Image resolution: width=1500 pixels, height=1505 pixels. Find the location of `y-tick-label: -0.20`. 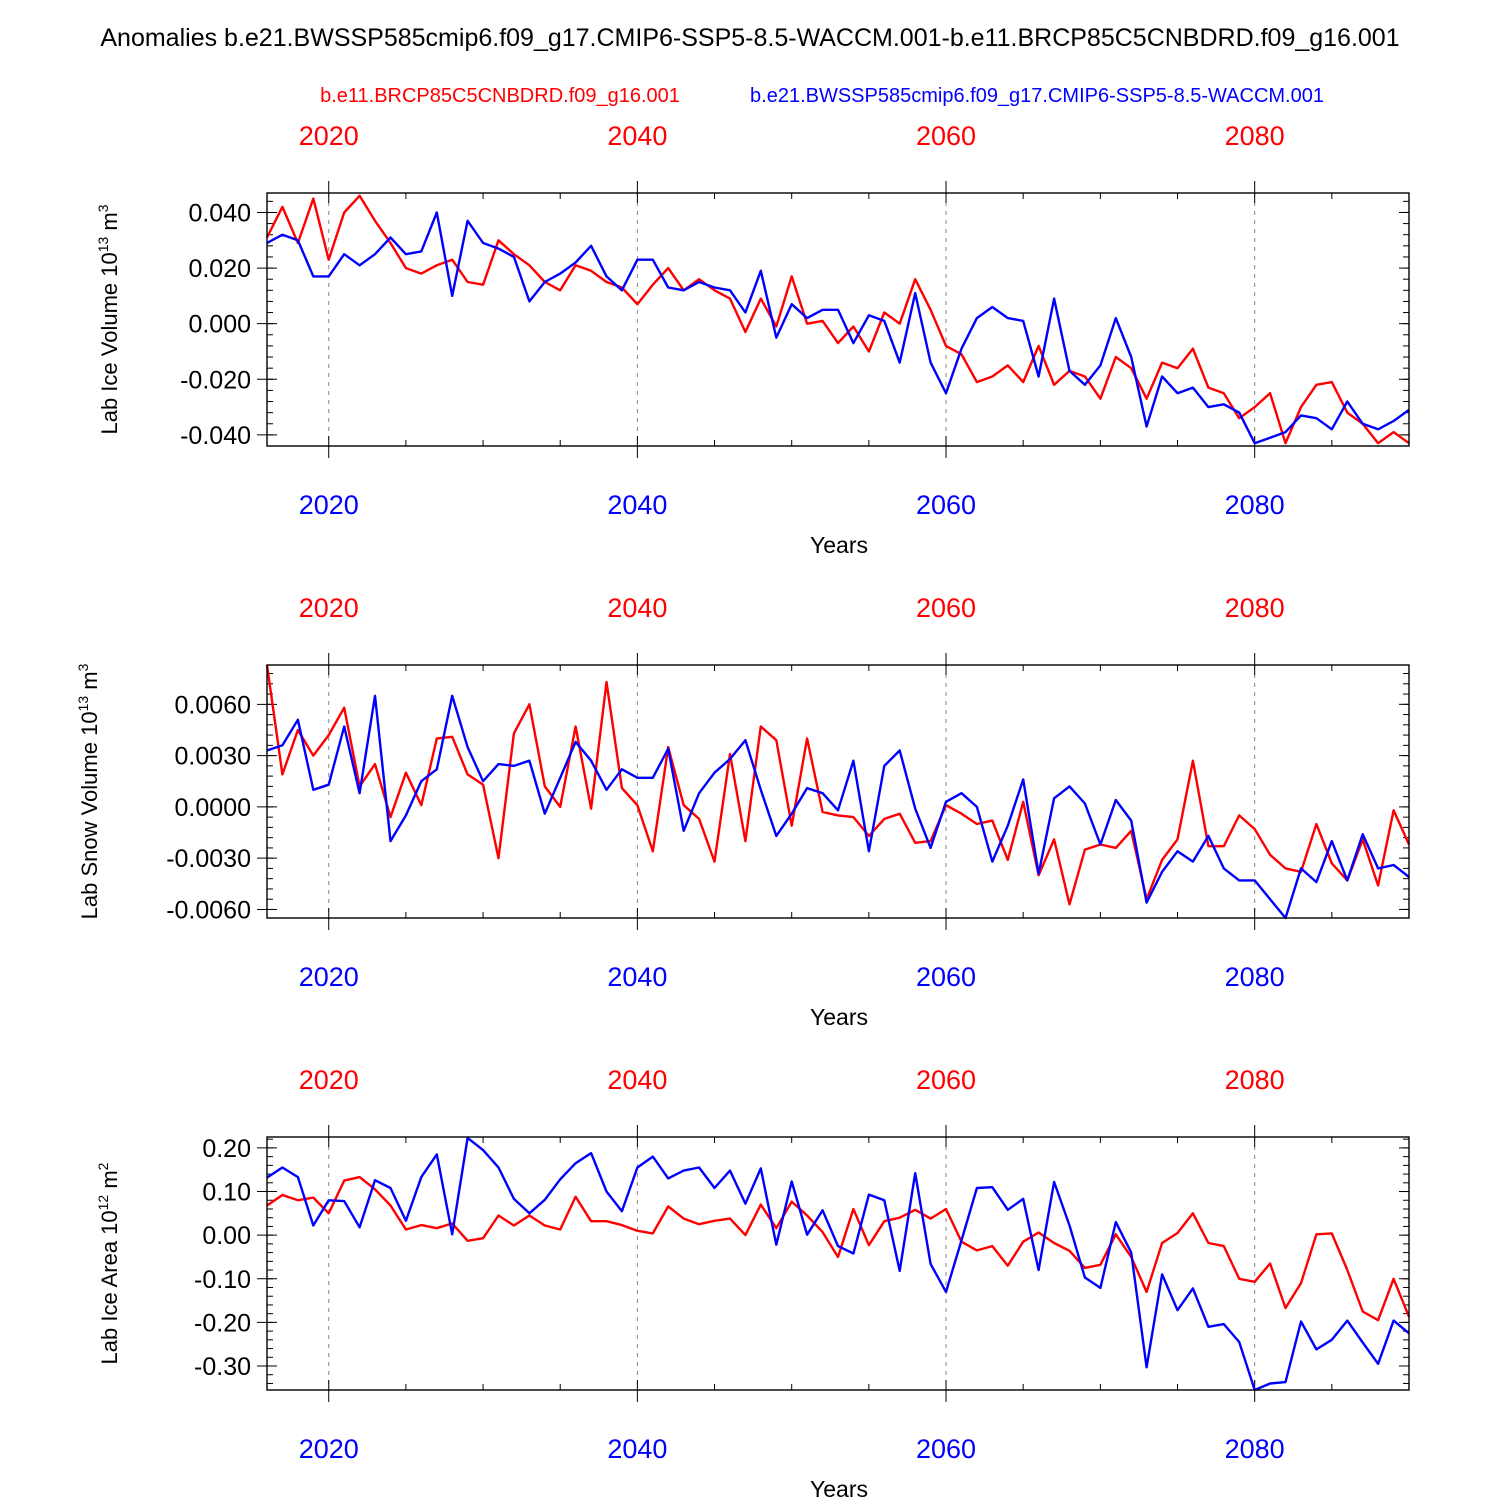

y-tick-label: -0.20 is located at coordinates (222, 1323).